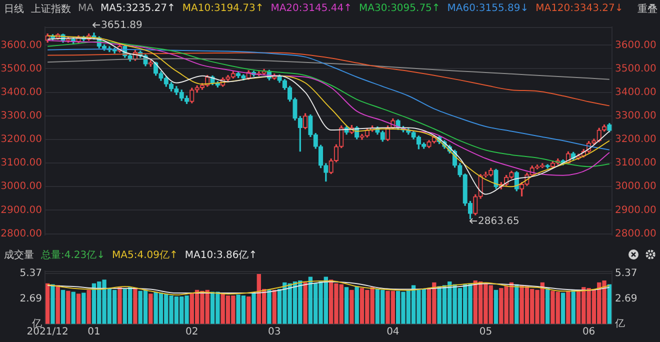  Describe the element at coordinates (21, 210) in the screenshot. I see `y-tick-label: 2900.00` at that location.